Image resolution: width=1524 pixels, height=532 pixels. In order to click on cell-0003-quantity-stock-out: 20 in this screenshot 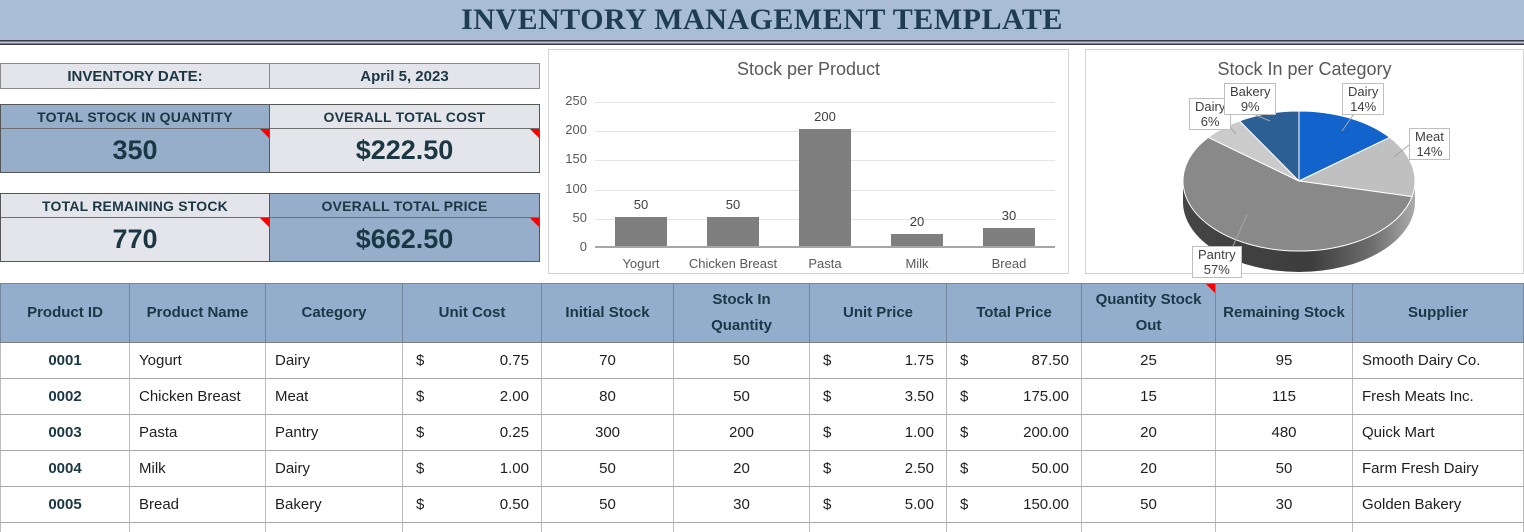, I will do `click(1149, 433)`.